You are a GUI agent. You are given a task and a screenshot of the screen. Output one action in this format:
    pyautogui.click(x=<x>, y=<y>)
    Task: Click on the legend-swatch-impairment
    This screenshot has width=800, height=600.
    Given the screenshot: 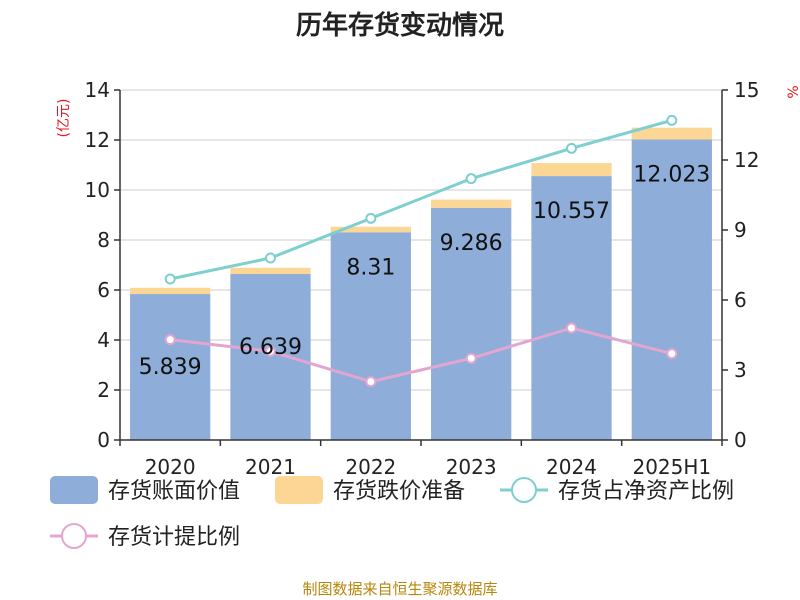 What is the action you would take?
    pyautogui.click(x=299, y=490)
    